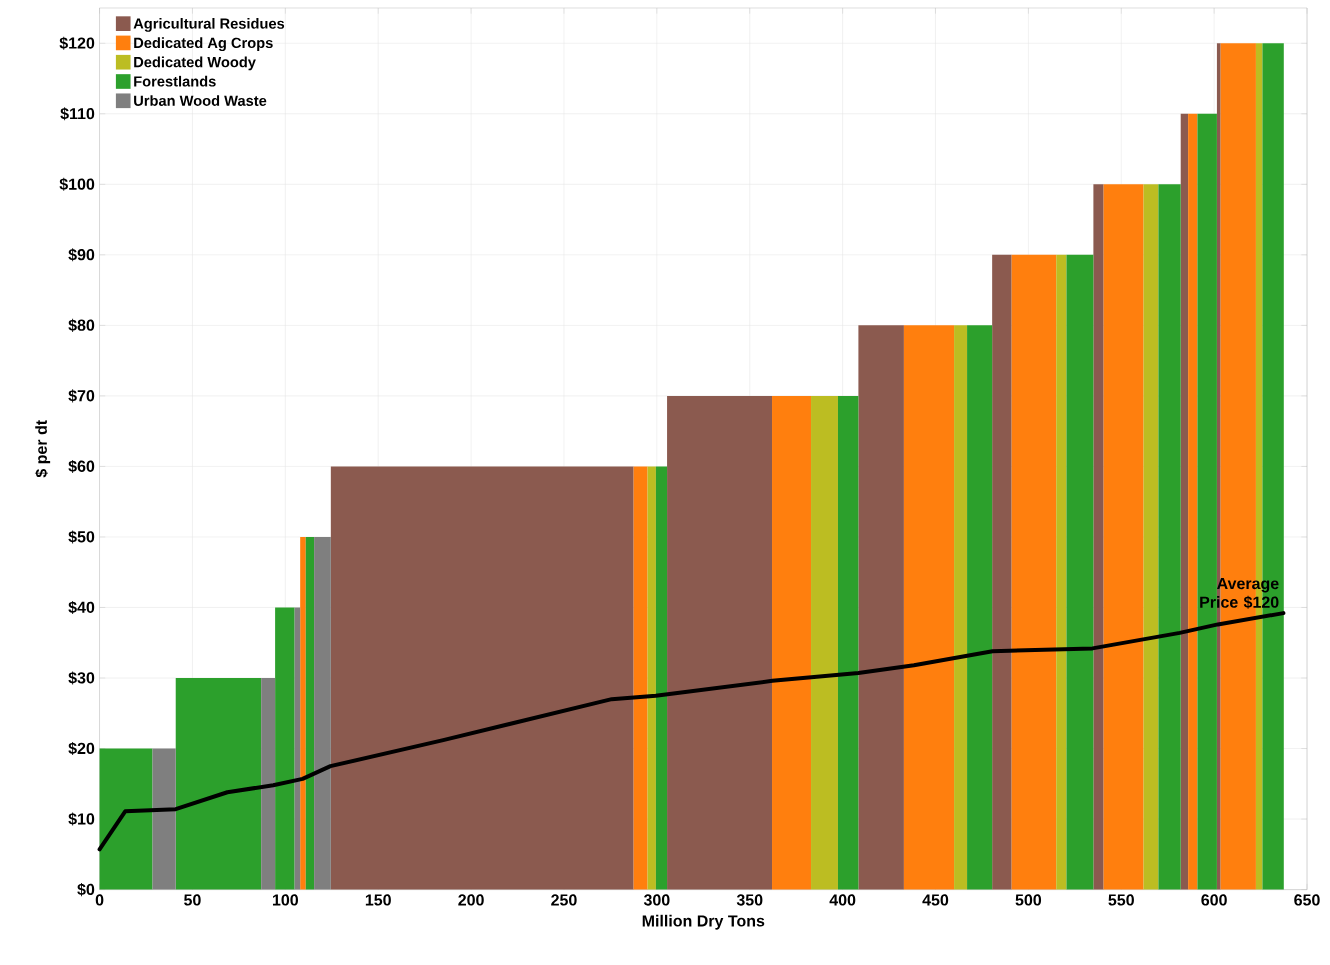 Image resolution: width=1330 pixels, height=965 pixels. I want to click on x-tick-label: 600, so click(1214, 900).